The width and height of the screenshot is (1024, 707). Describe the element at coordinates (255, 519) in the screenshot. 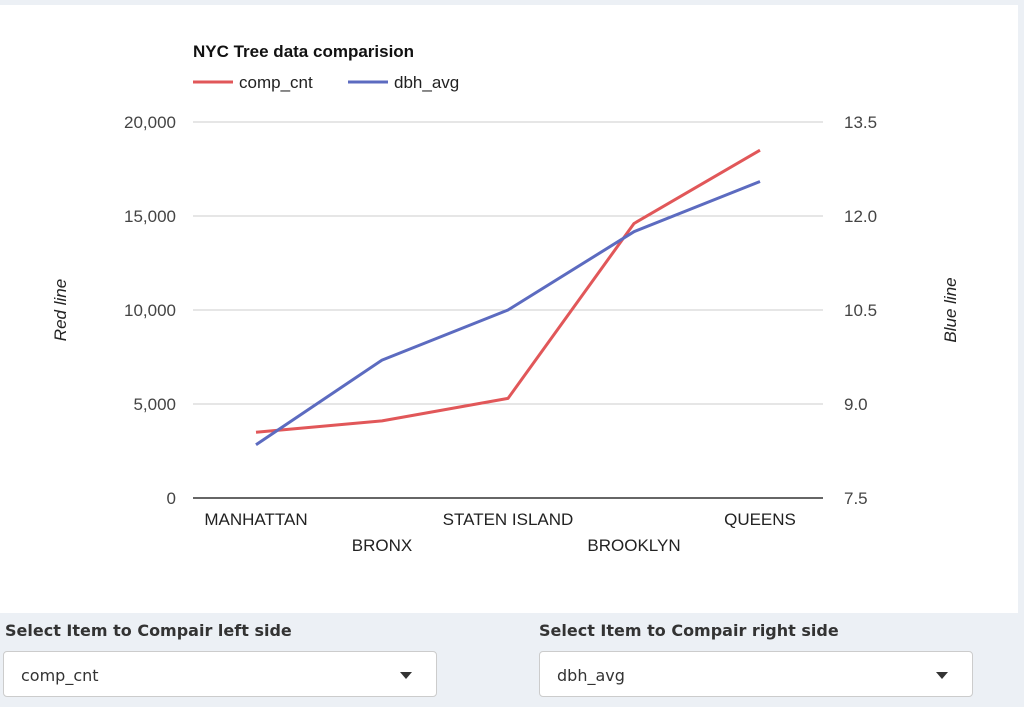

I see `x-tick-label: MANHATTAN` at that location.